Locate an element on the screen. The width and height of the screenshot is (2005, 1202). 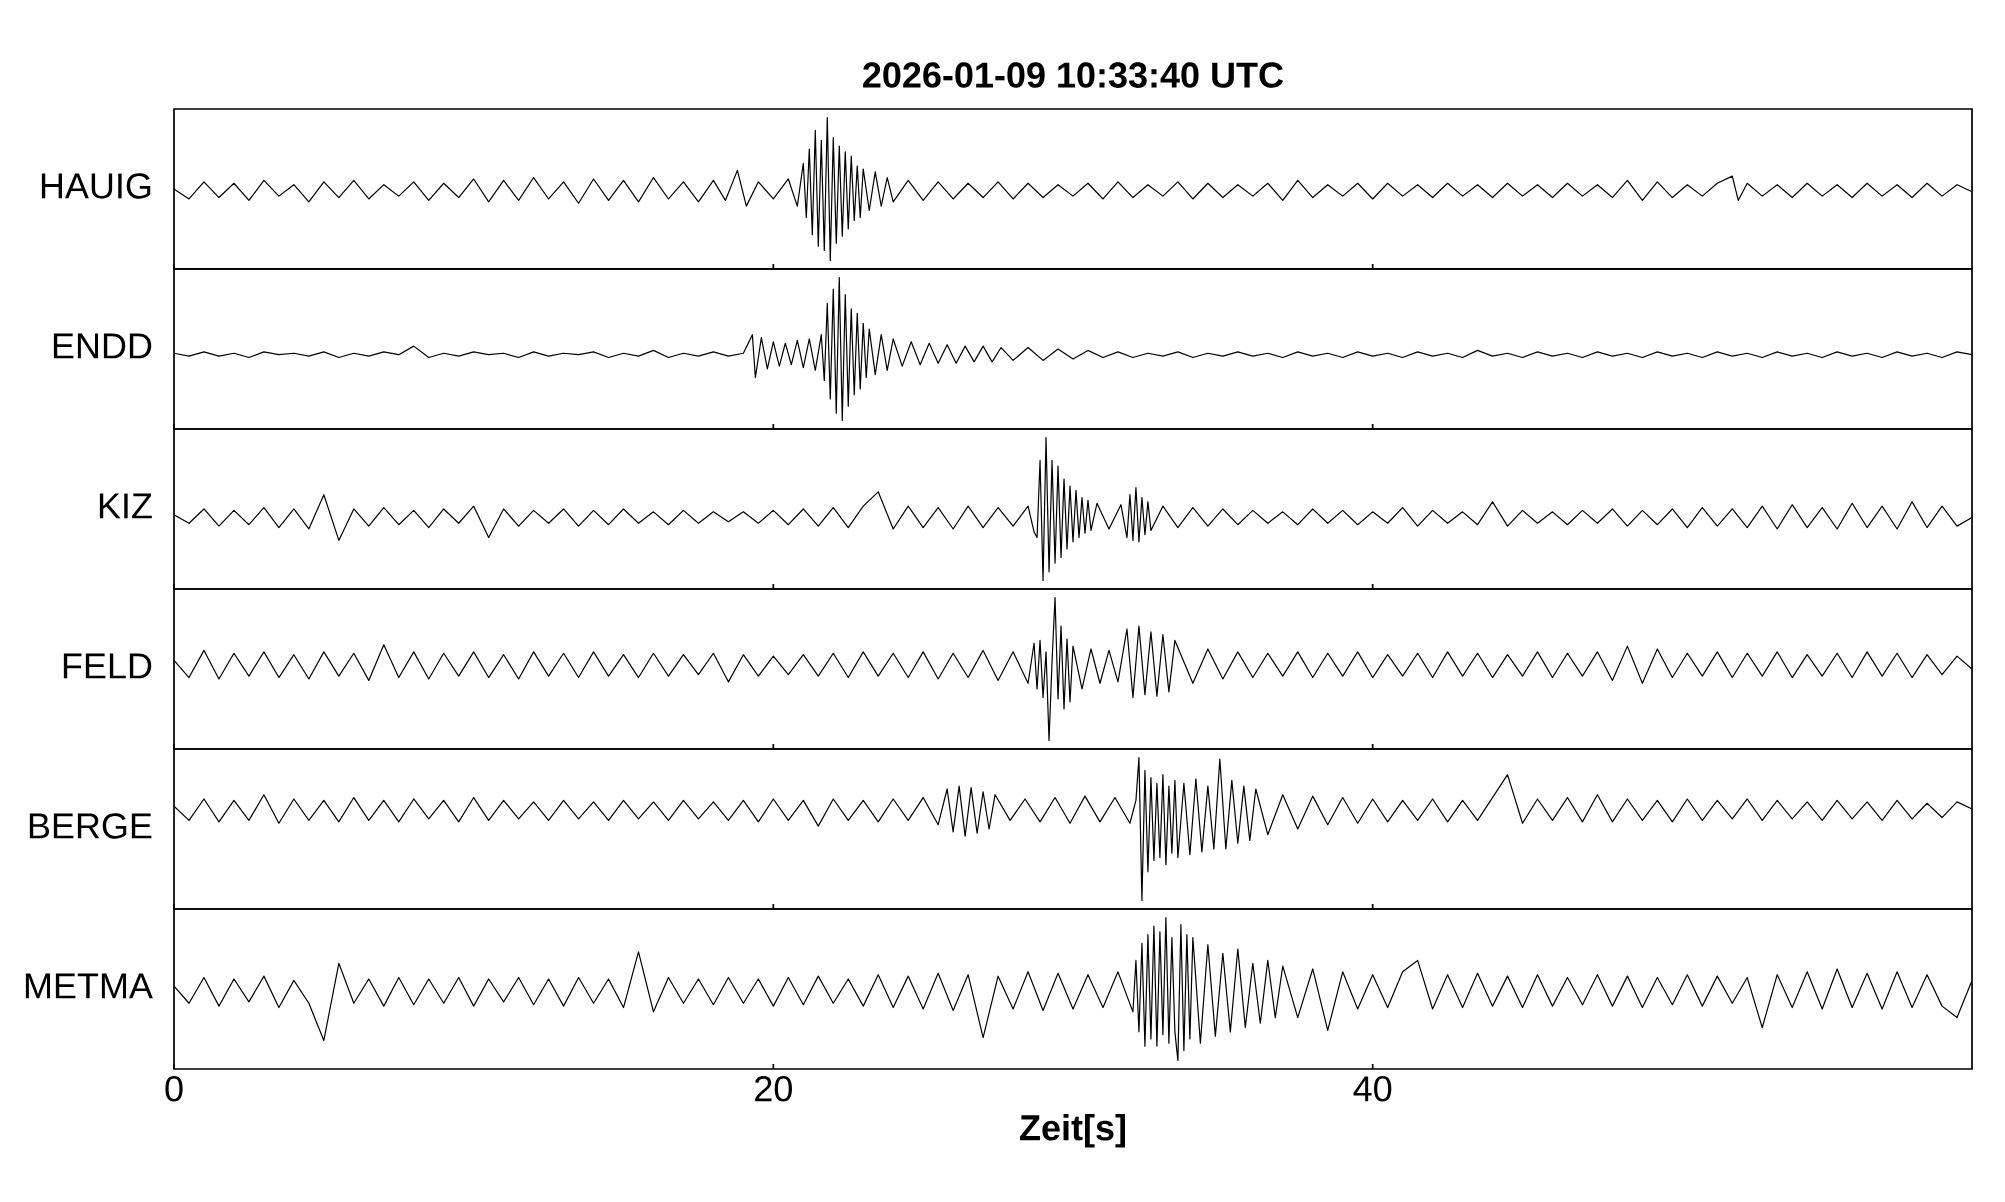
x-tick-label: 40 is located at coordinates (1372, 1089).